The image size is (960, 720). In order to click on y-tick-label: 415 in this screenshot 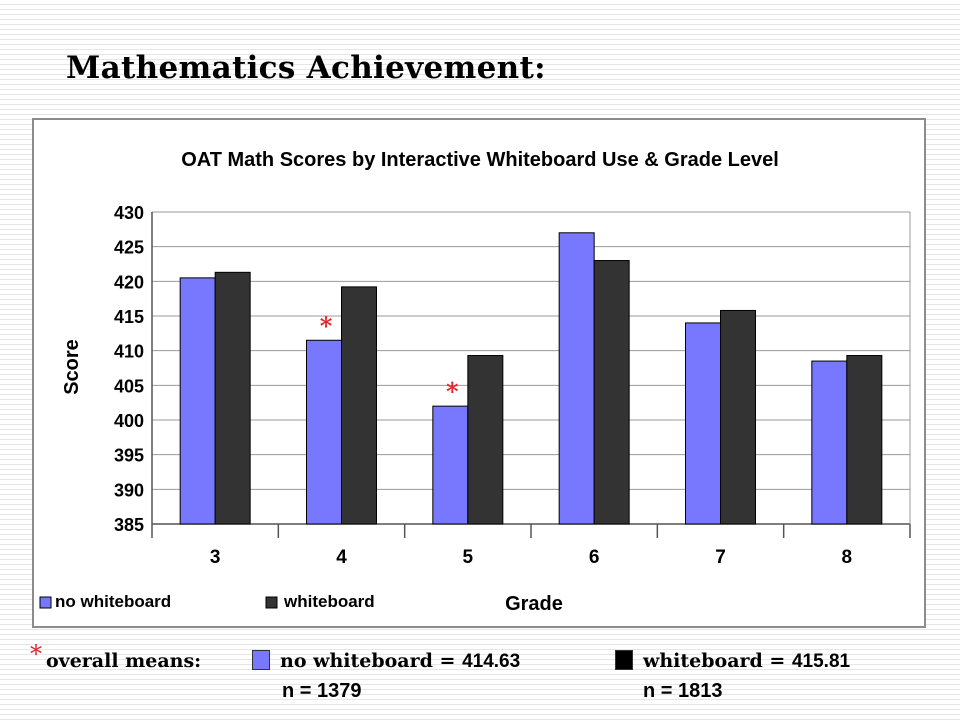, I will do `click(129, 317)`.